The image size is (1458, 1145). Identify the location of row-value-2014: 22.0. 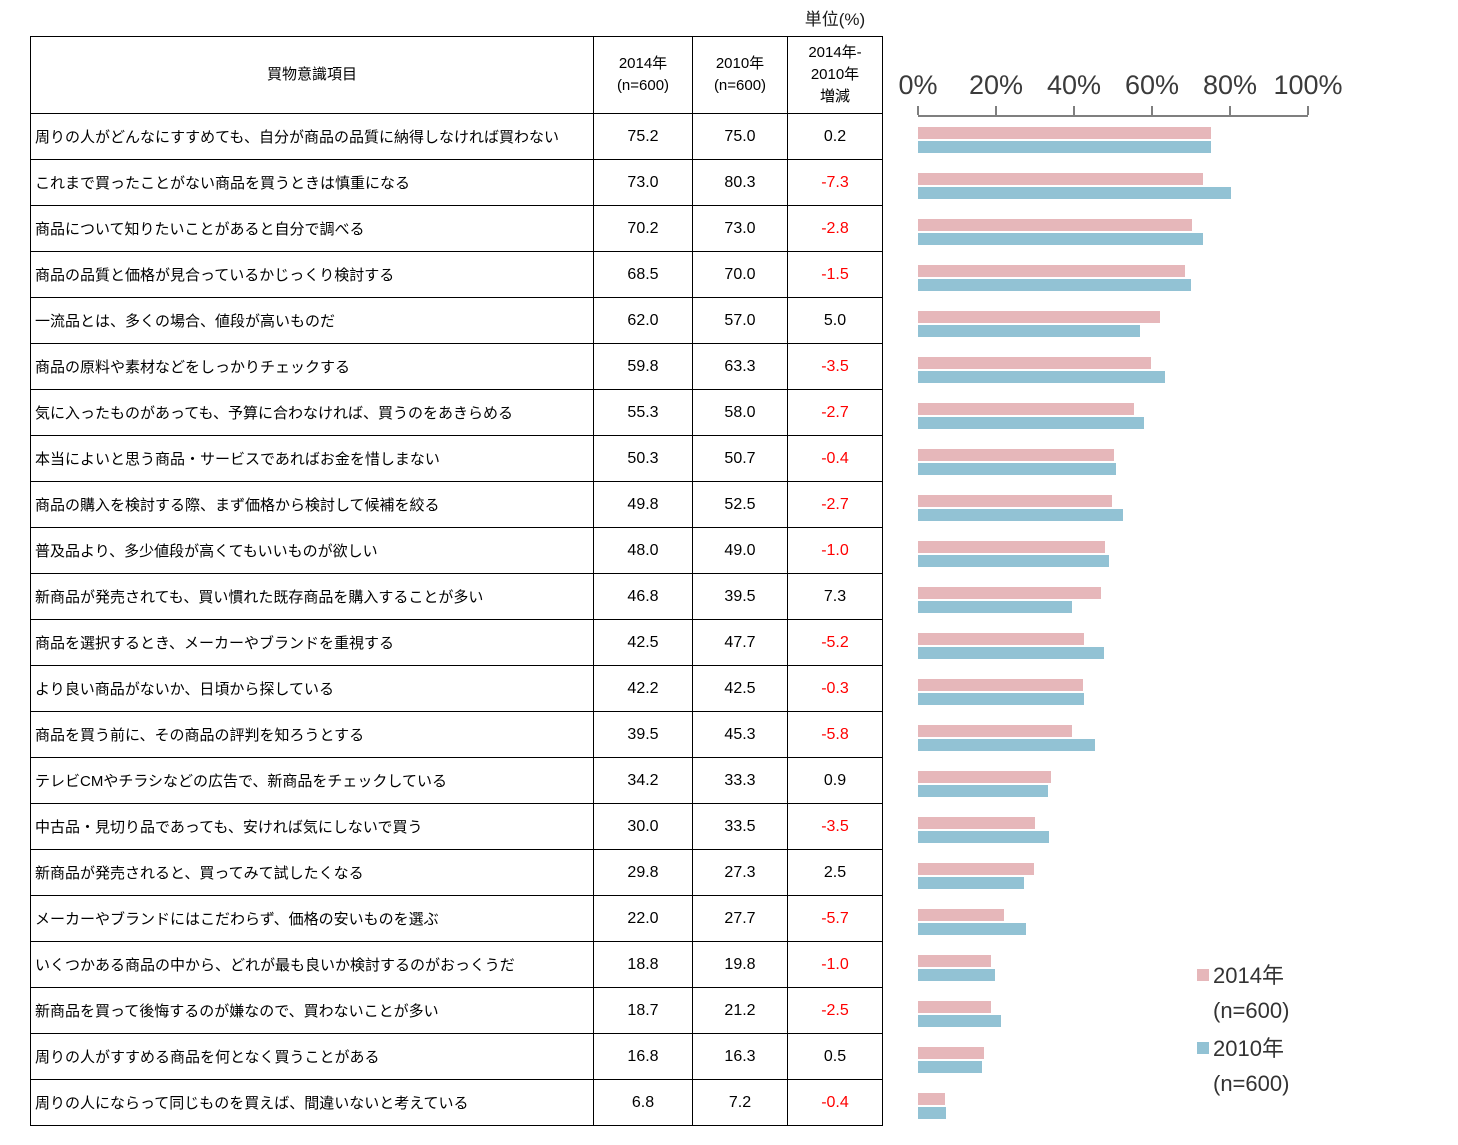
(643, 918).